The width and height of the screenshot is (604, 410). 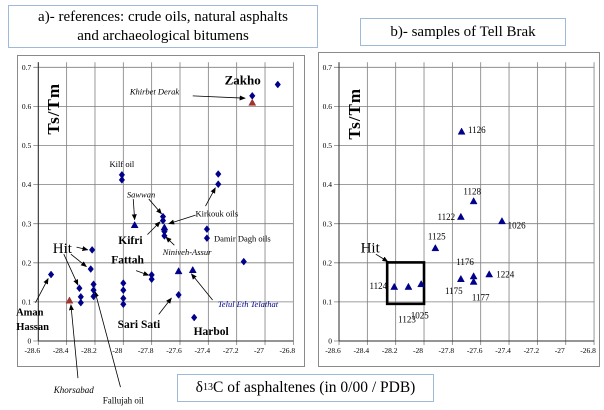 I want to click on chart-annotation: Sari Sati, so click(x=139, y=325).